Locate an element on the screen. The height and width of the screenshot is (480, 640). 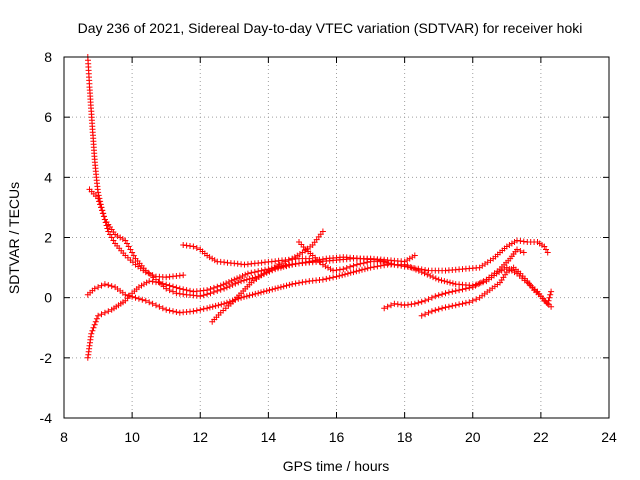
series-track-g is located at coordinates (342, 256).